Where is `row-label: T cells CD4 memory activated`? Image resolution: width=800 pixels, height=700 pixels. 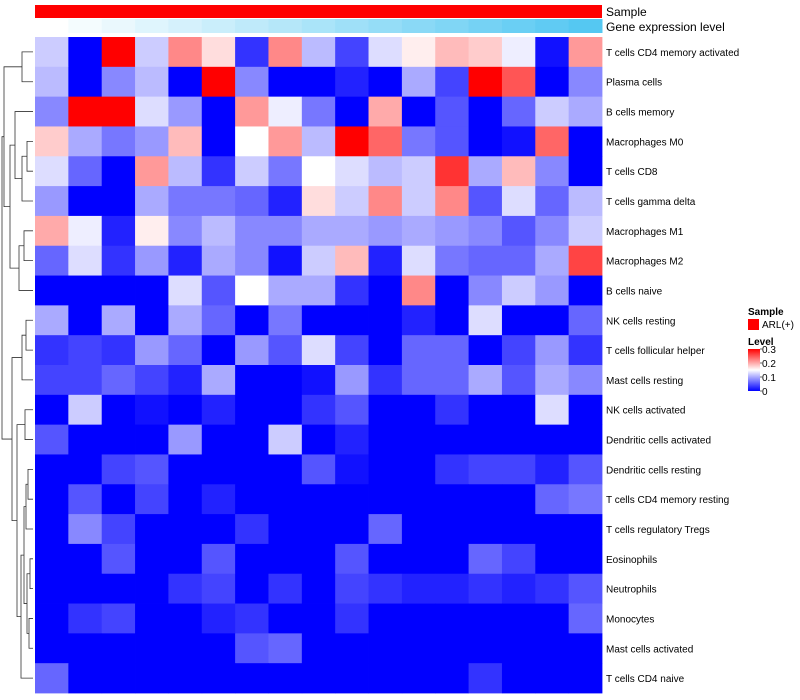 row-label: T cells CD4 memory activated is located at coordinates (672, 53).